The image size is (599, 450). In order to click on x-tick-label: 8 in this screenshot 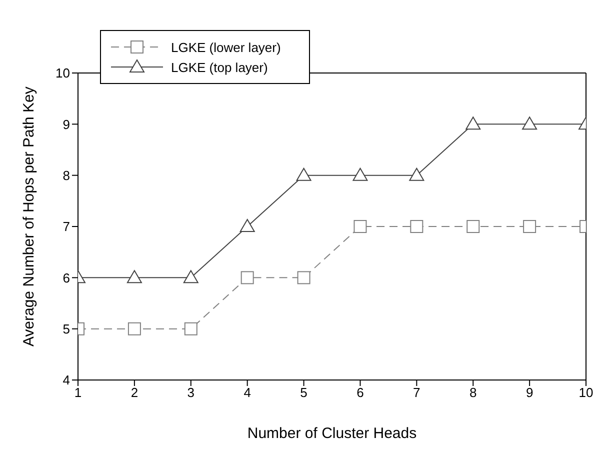, I will do `click(473, 392)`.